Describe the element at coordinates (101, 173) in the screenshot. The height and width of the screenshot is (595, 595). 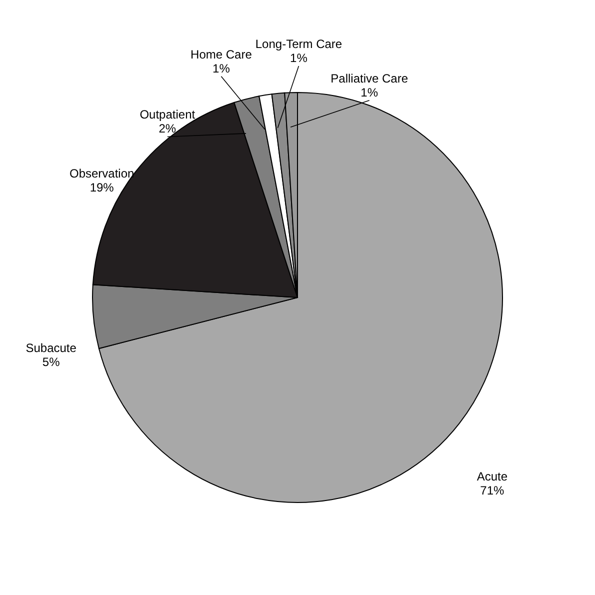
I see `slice-label: Observation` at that location.